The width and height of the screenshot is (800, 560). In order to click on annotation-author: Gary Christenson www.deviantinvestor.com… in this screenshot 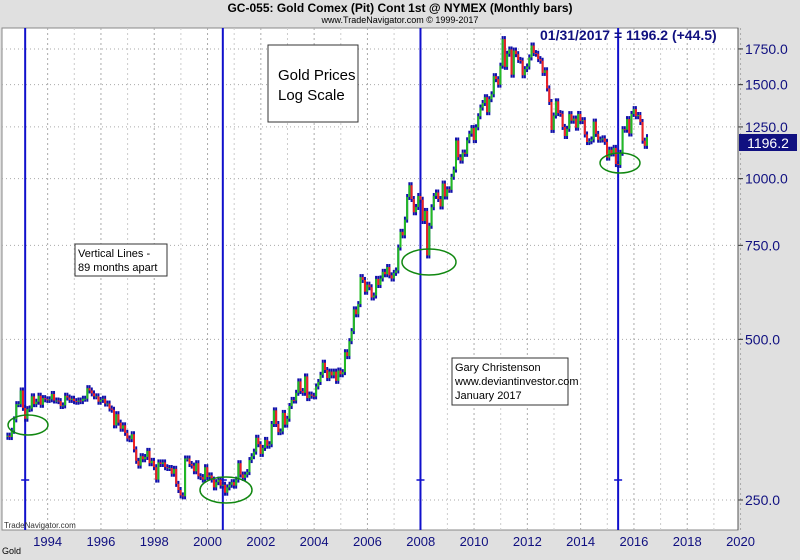, I will do `click(515, 381)`.